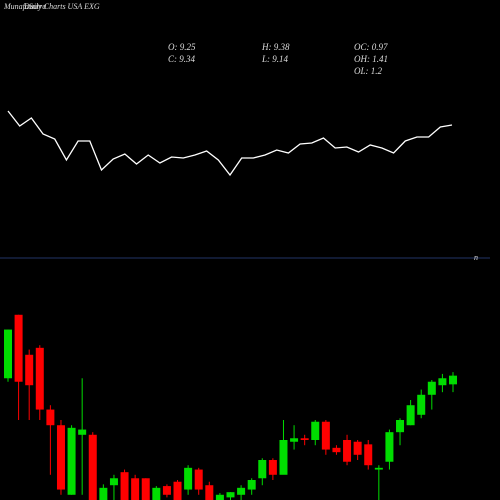 This screenshot has height=500, width=500. Describe the element at coordinates (182, 59) in the screenshot. I see `ohlc-stat: C: 9.34` at that location.